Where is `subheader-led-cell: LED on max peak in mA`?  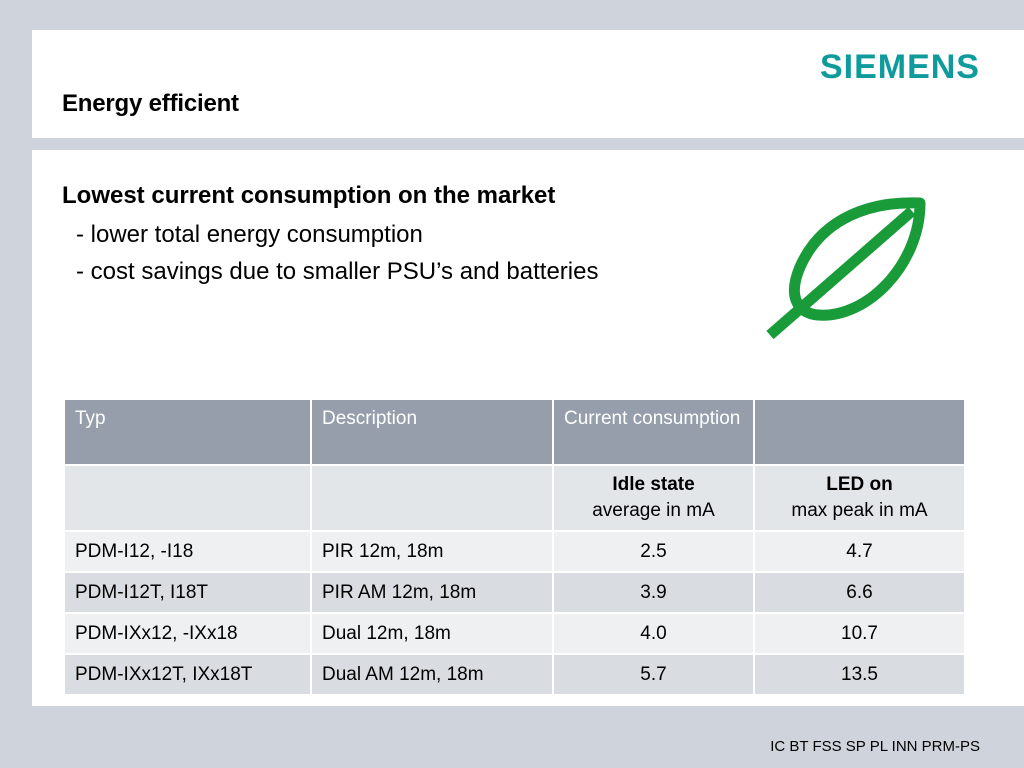 subheader-led-cell: LED on max peak in mA is located at coordinates (859, 498).